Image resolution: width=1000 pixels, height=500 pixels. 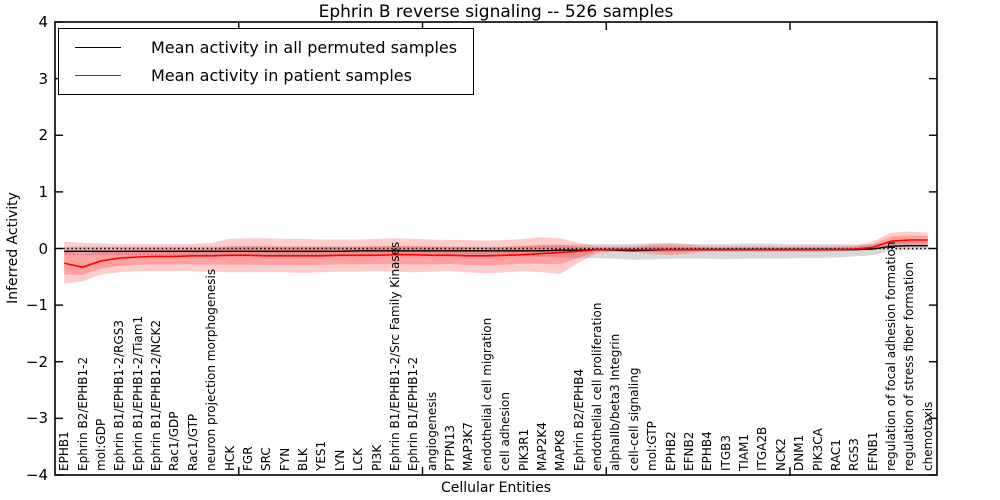 What do you see at coordinates (376, 457) in the screenshot?
I see `x-category-label: PI3K` at bounding box center [376, 457].